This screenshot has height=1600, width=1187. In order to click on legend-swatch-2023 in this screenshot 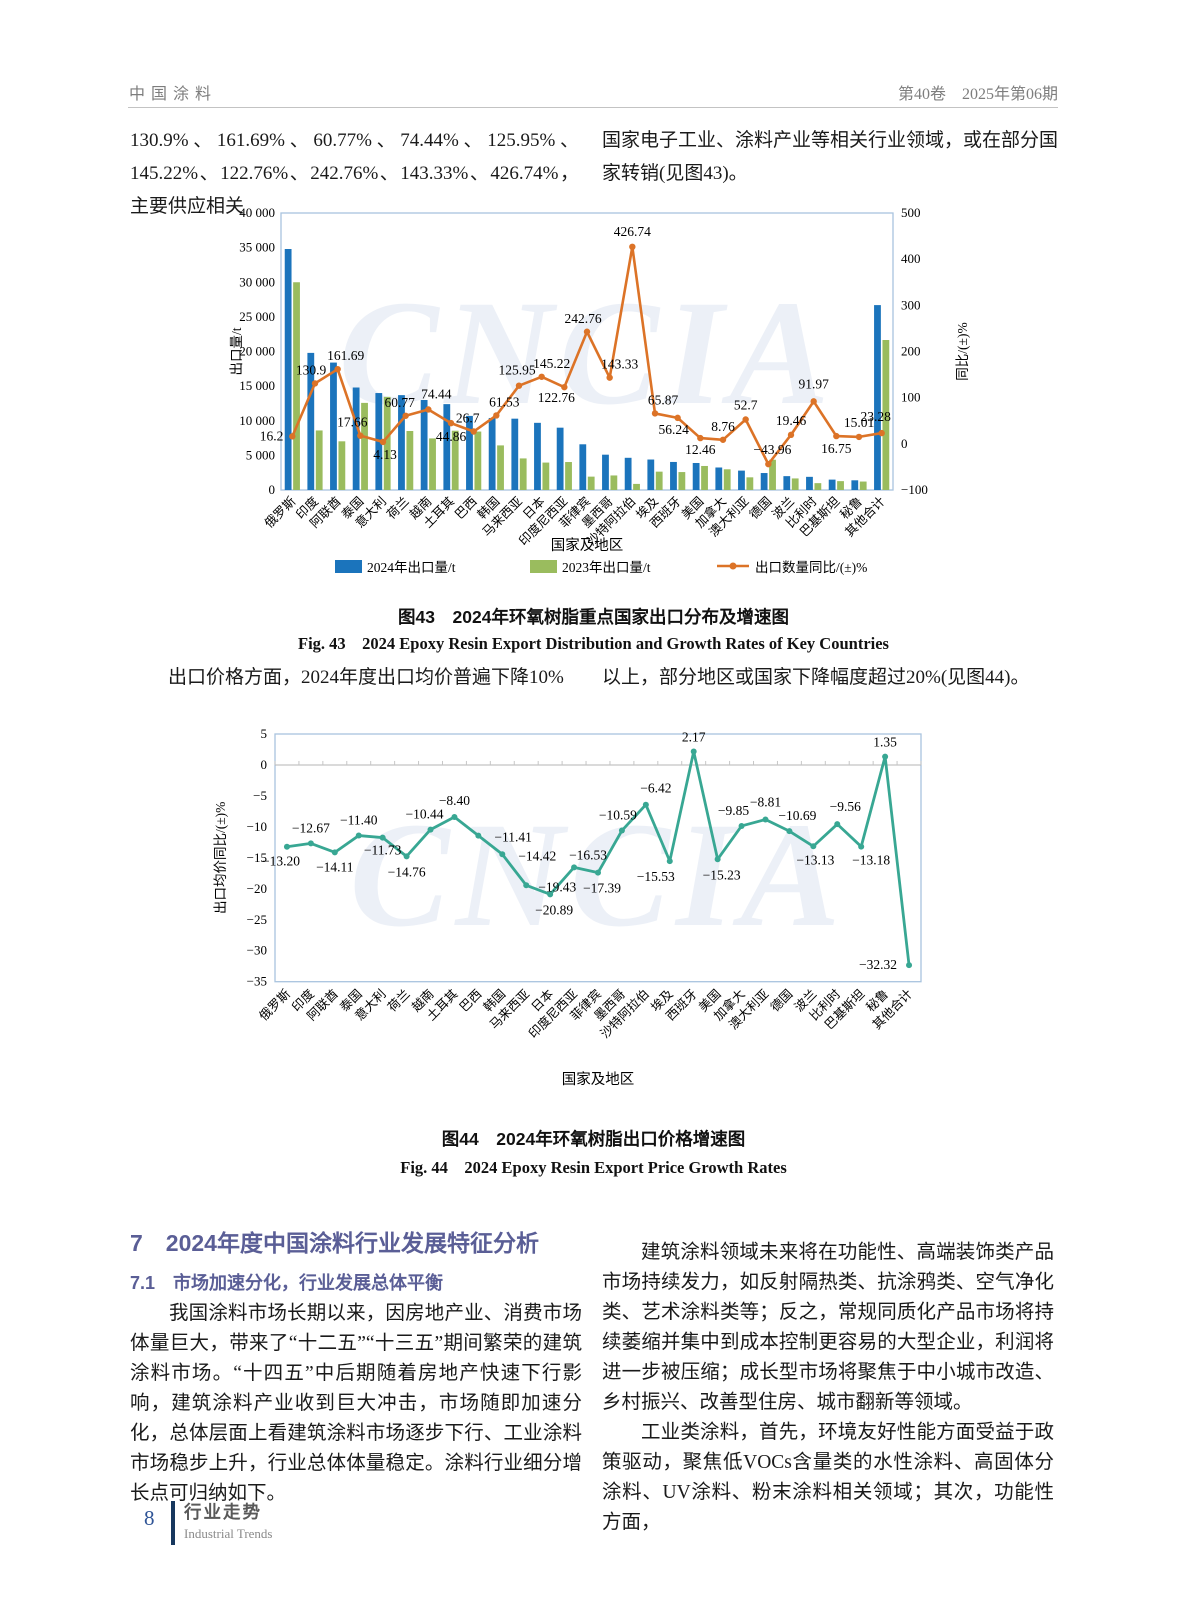, I will do `click(543, 566)`.